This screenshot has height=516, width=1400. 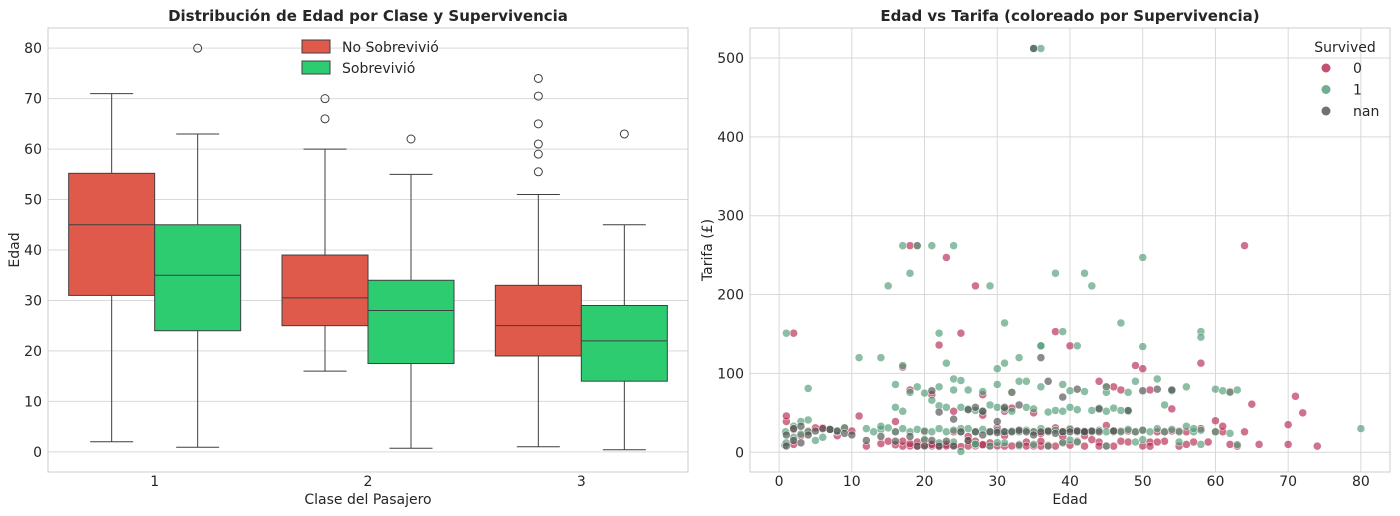 What do you see at coordinates (33, 49) in the screenshot?
I see `box-y-tick-label: 80` at bounding box center [33, 49].